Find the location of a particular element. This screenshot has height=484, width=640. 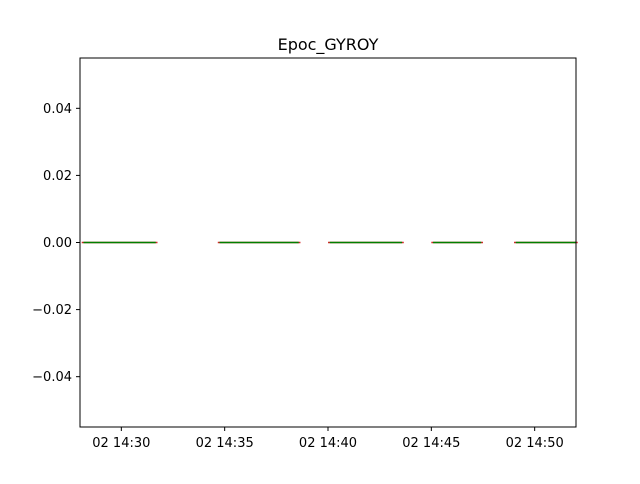

x-tick-label: 02 14:35 is located at coordinates (225, 443).